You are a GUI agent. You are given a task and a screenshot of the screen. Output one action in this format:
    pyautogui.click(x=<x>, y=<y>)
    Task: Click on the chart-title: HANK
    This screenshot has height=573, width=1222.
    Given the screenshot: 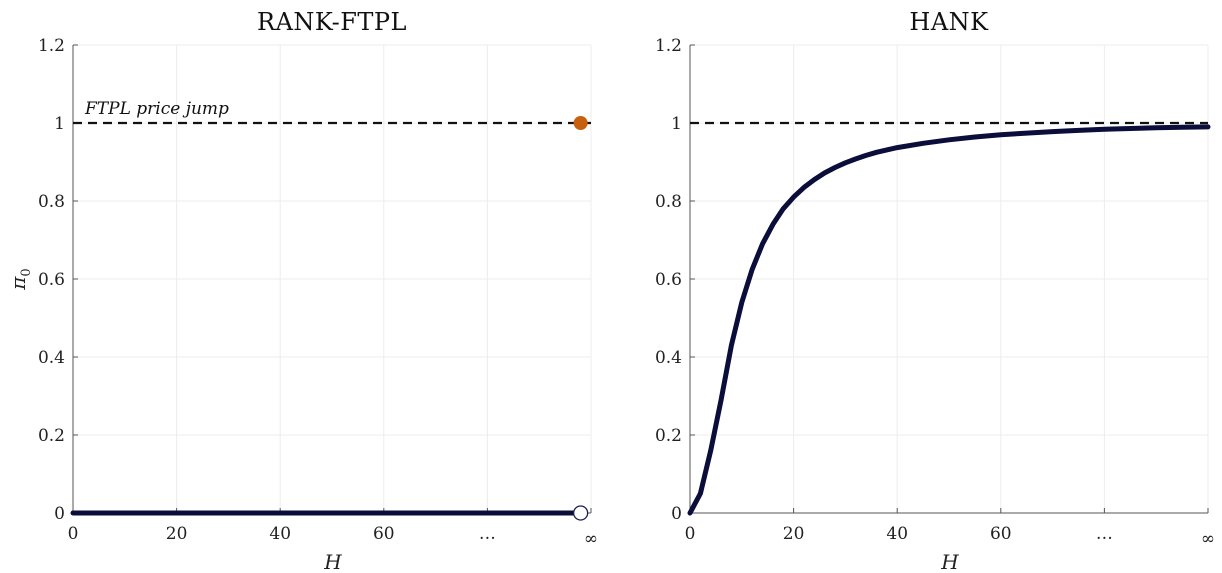 What is the action you would take?
    pyautogui.click(x=949, y=22)
    